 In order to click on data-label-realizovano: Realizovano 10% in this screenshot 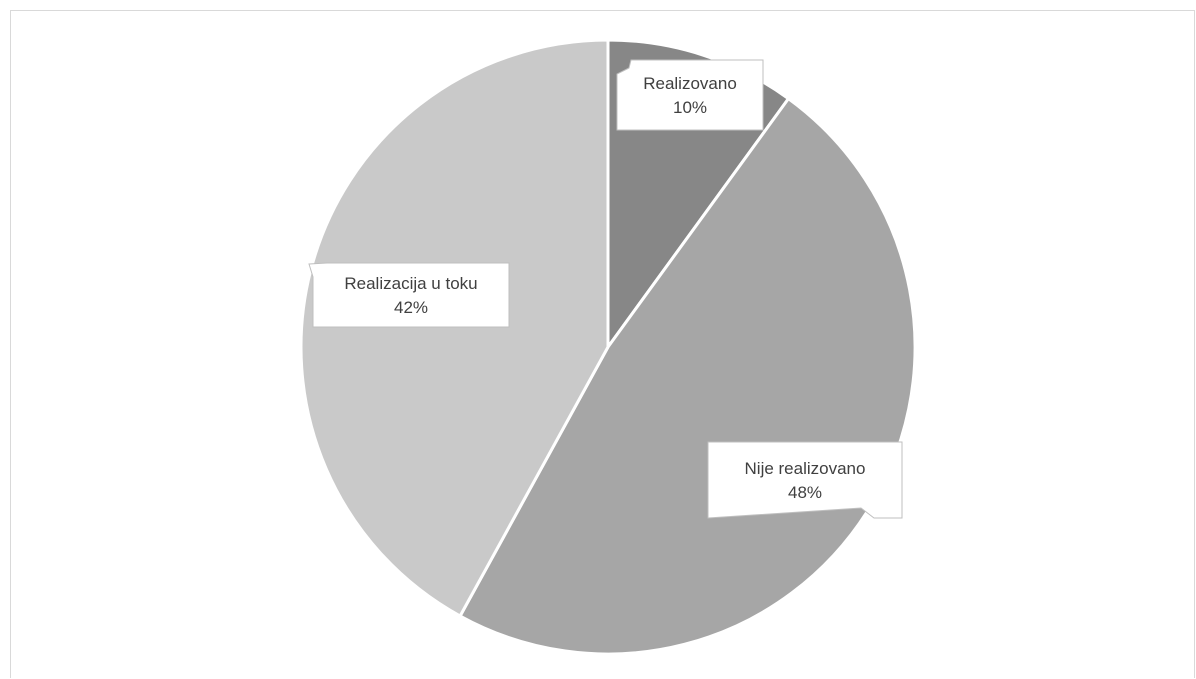, I will do `click(690, 95)`.